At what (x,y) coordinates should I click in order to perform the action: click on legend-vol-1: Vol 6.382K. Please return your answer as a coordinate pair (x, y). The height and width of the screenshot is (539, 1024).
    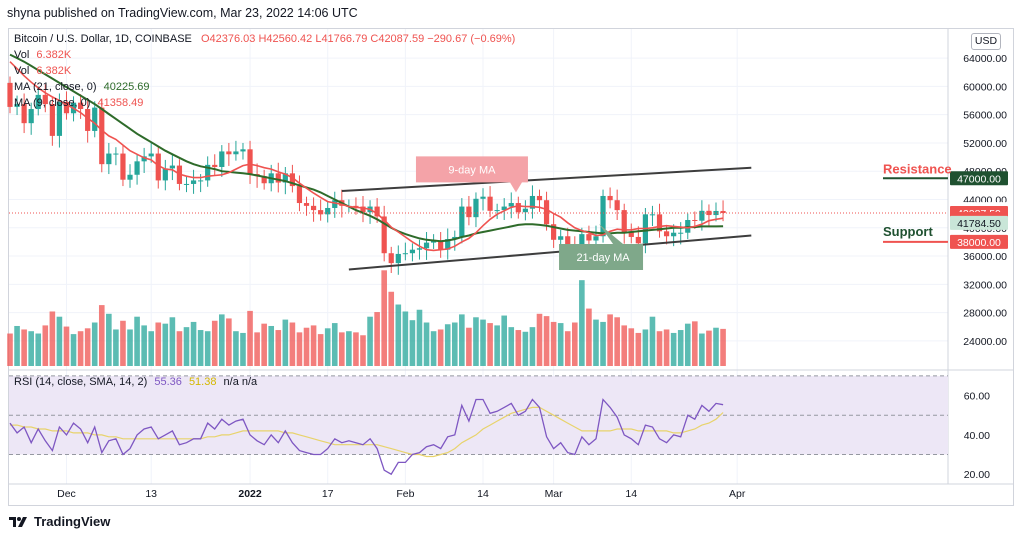
    Looking at the image, I should click on (42, 55).